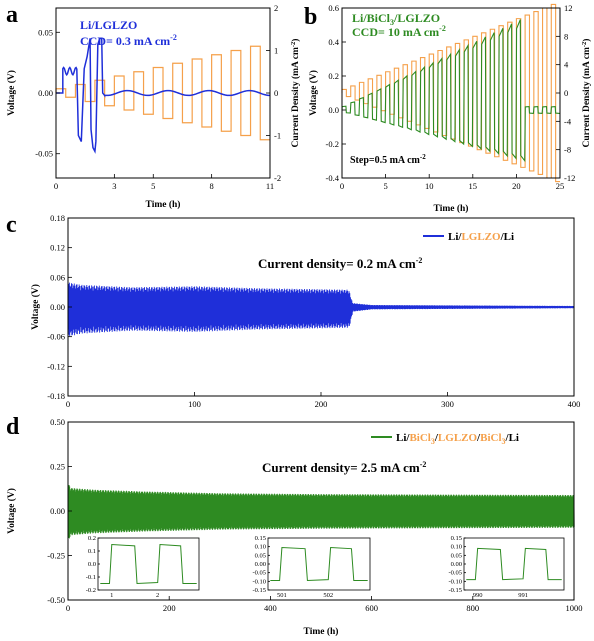 The image size is (594, 641). What do you see at coordinates (371, 18) in the screenshot?
I see `panel-b-annotation-1-a: Li/BiCl` at bounding box center [371, 18].